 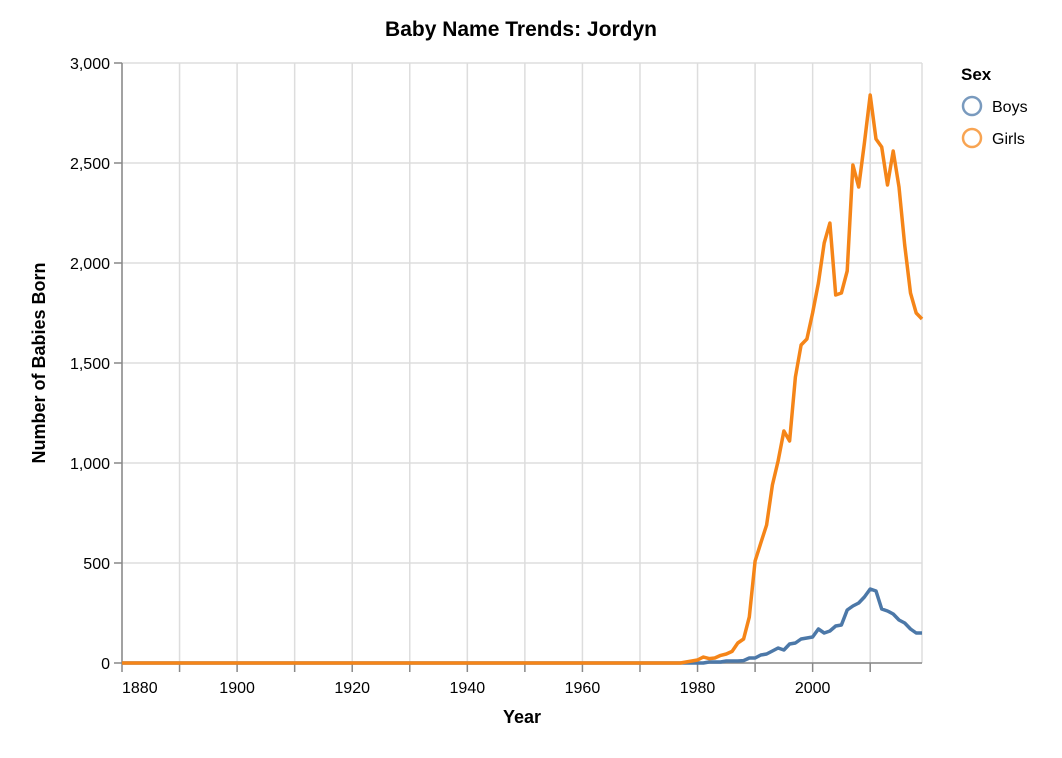 I want to click on y-axis-label: Number of Babies Born, so click(x=39, y=362).